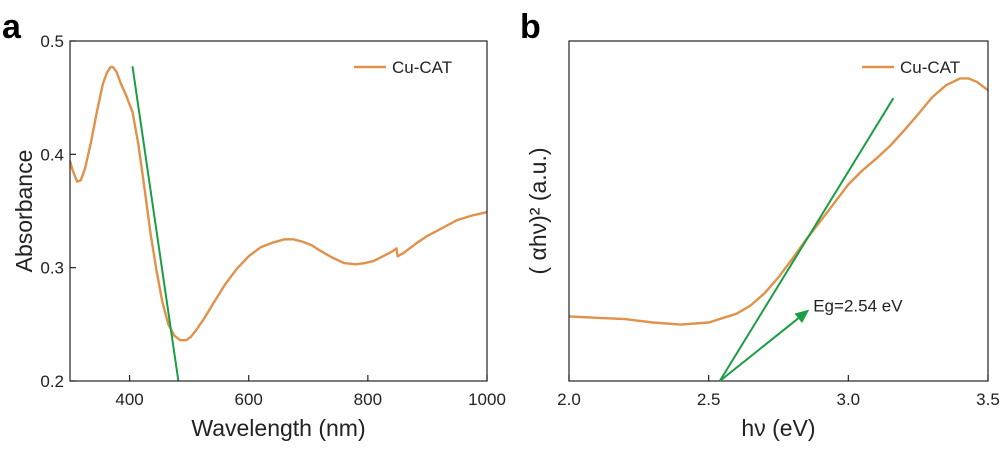  What do you see at coordinates (155, 223) in the screenshot?
I see `panel-a-series-tangent-line` at bounding box center [155, 223].